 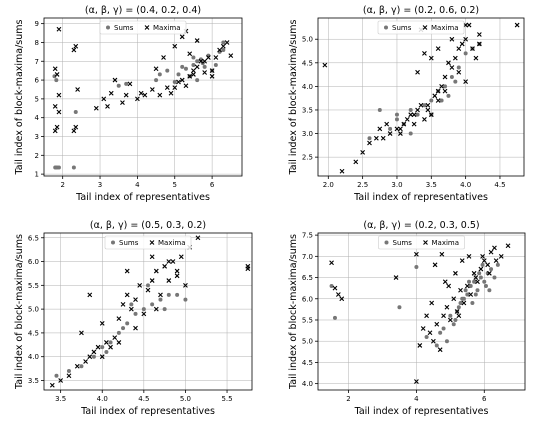 I want to click on chart-title: (α, β, γ) = (0.2, 0.3, 0.5), so click(x=421, y=225).